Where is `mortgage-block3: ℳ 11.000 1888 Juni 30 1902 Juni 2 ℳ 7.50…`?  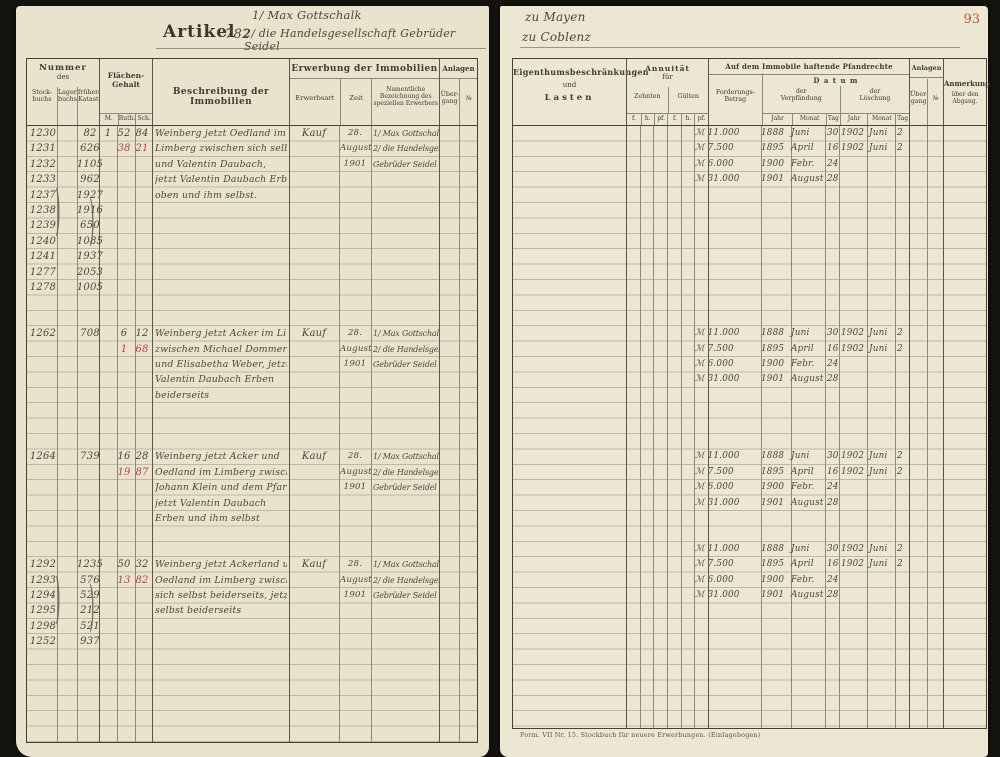
mortgage-block3: ℳ 11.000 1888 Juni 30 1902 Juni 2 ℳ 7.50… is located at coordinates (800, 480).